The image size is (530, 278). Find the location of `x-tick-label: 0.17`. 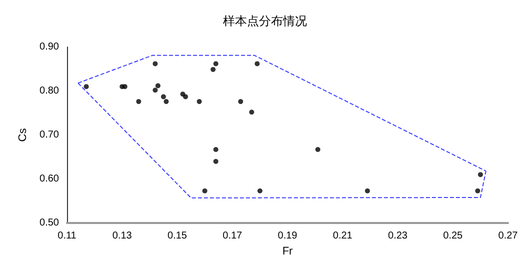

x-tick-label: 0.17 is located at coordinates (232, 236).